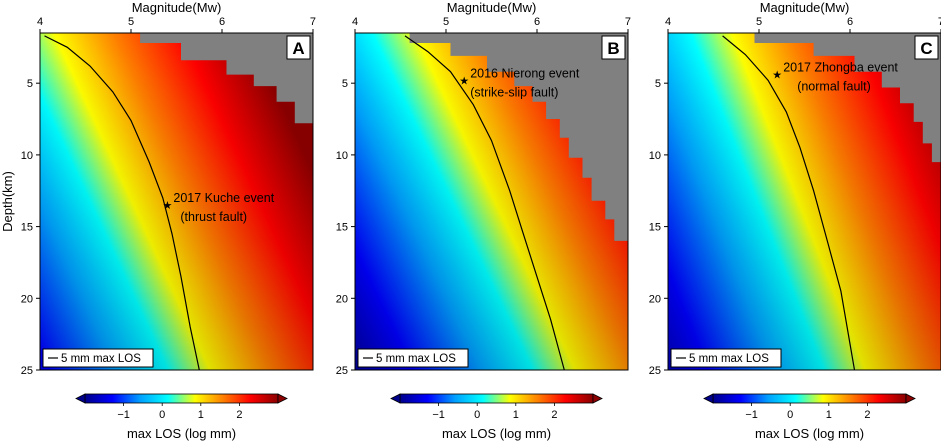 The image size is (941, 443). What do you see at coordinates (514, 92) in the screenshot?
I see `event-label-mechanism: (strike-slip fault)` at bounding box center [514, 92].